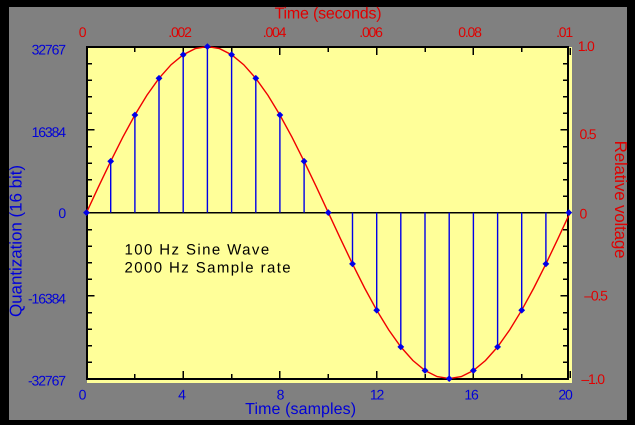  Describe the element at coordinates (47, 299) in the screenshot. I see `svg-text: -16384` at that location.